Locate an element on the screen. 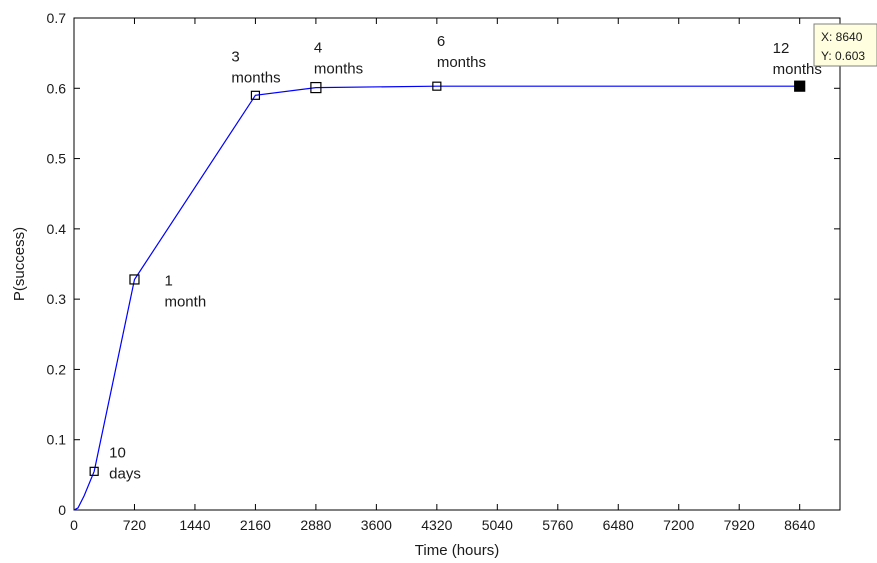 The width and height of the screenshot is (877, 563). y-tick-label: 0.1 is located at coordinates (57, 440).